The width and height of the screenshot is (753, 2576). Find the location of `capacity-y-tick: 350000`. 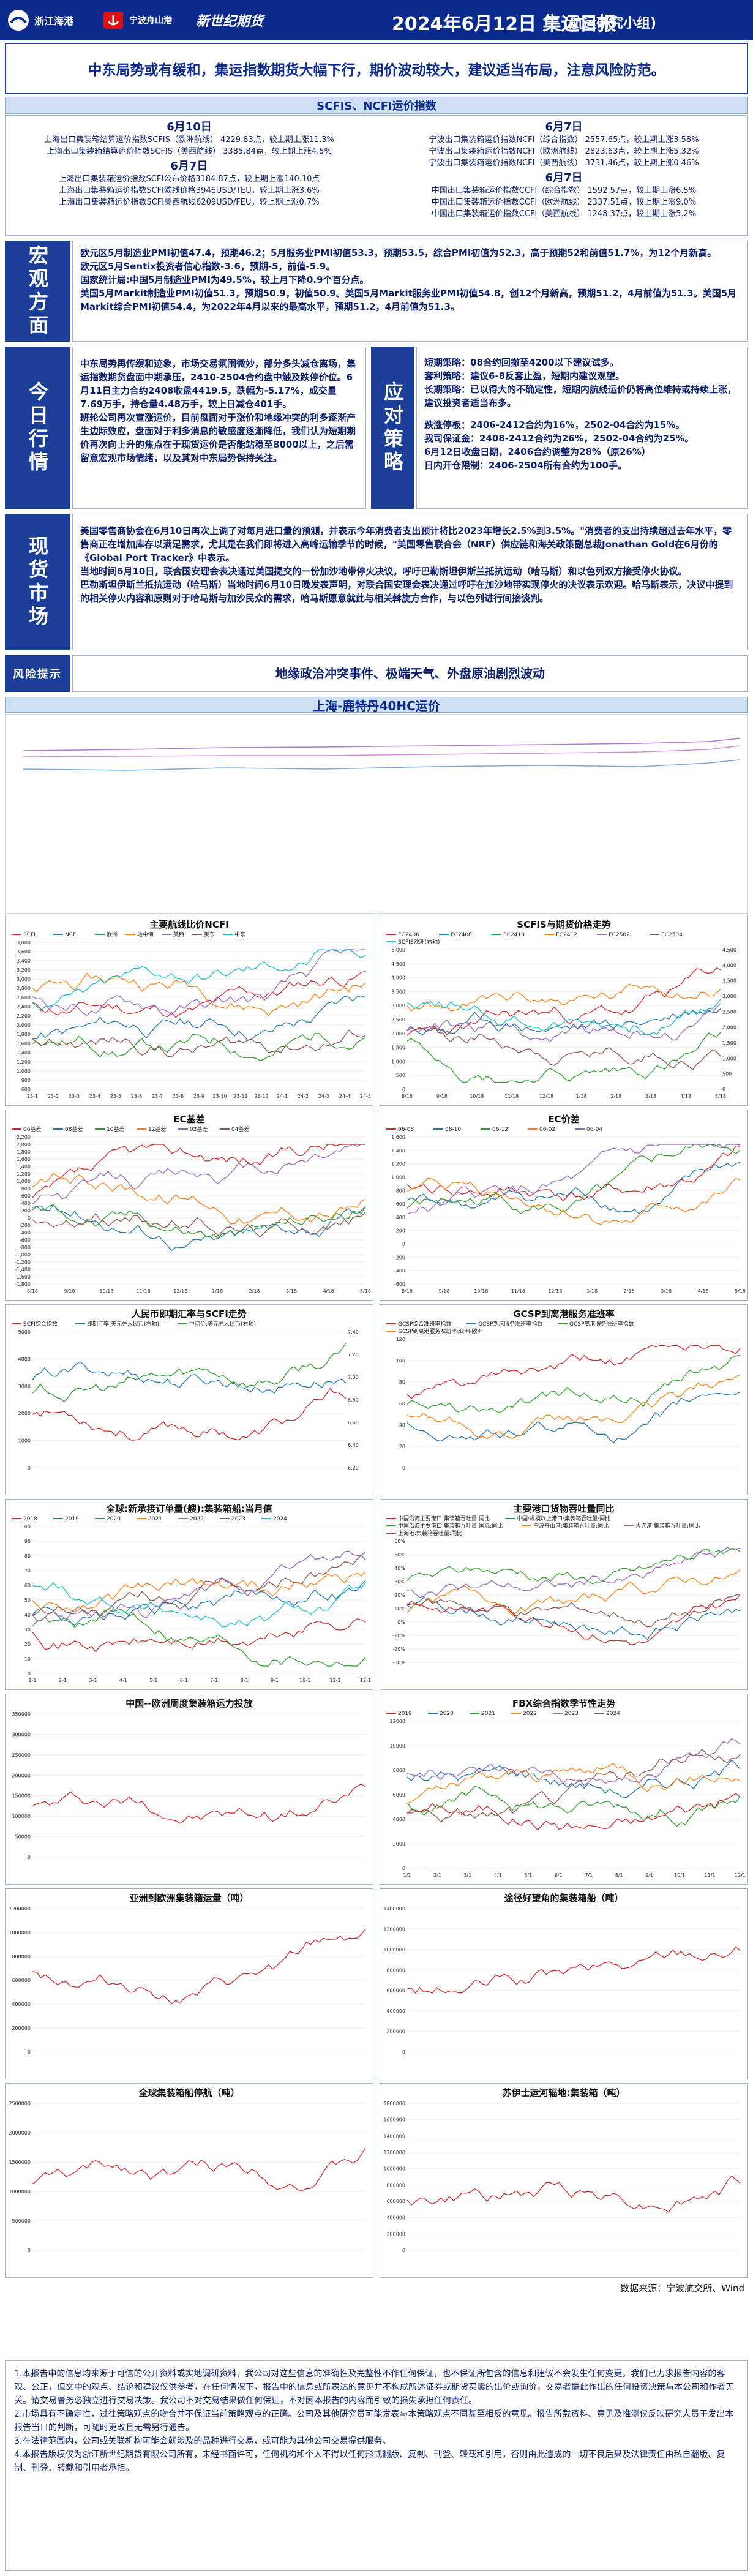

capacity-y-tick: 350000 is located at coordinates (21, 1714).